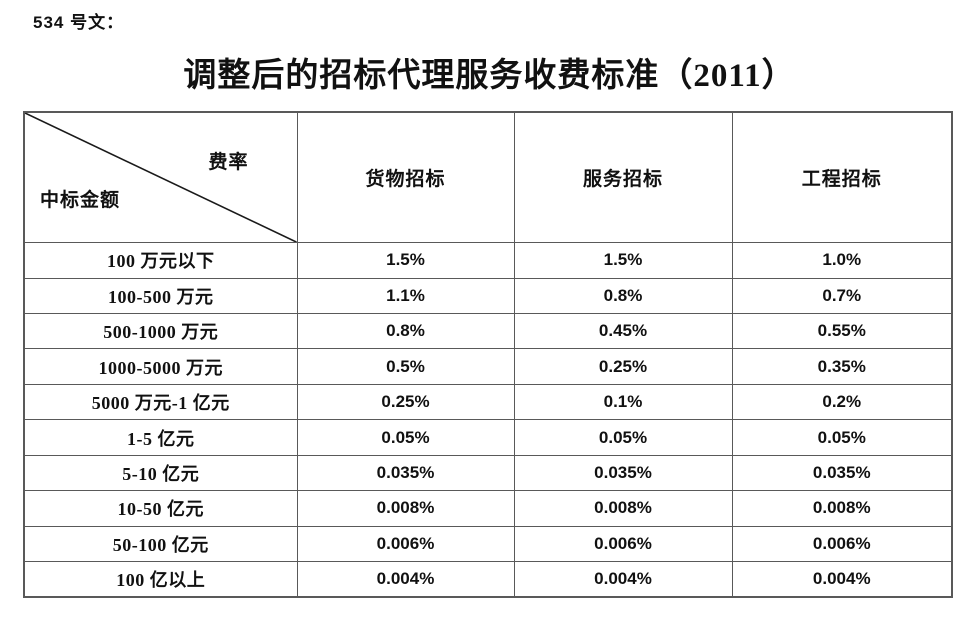 The width and height of the screenshot is (979, 629). What do you see at coordinates (842, 295) in the screenshot?
I see `rate-cell: 0.7%` at bounding box center [842, 295].